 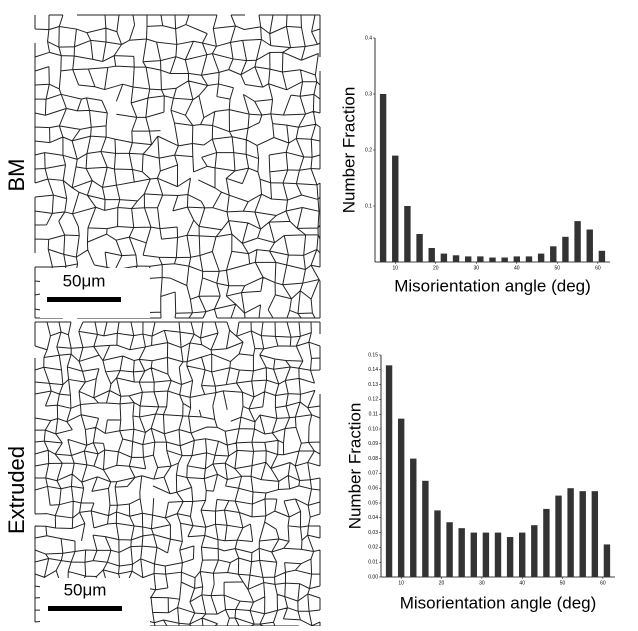 What do you see at coordinates (373, 429) in the screenshot?
I see `y-tick-label: 0.10` at bounding box center [373, 429].